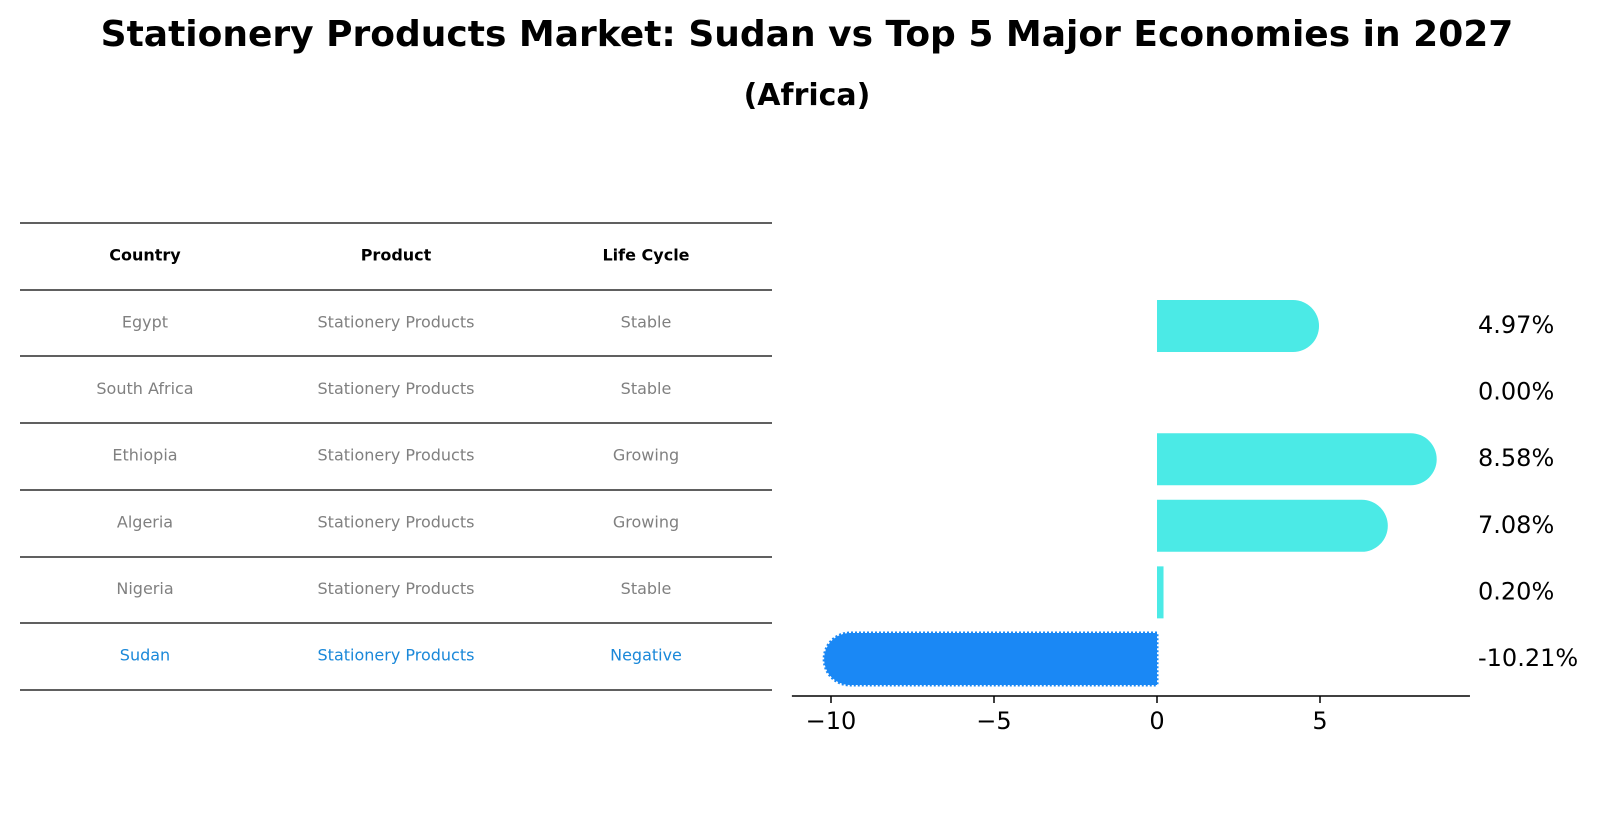  I want to click on x-tick-label: 0, so click(1156, 721).